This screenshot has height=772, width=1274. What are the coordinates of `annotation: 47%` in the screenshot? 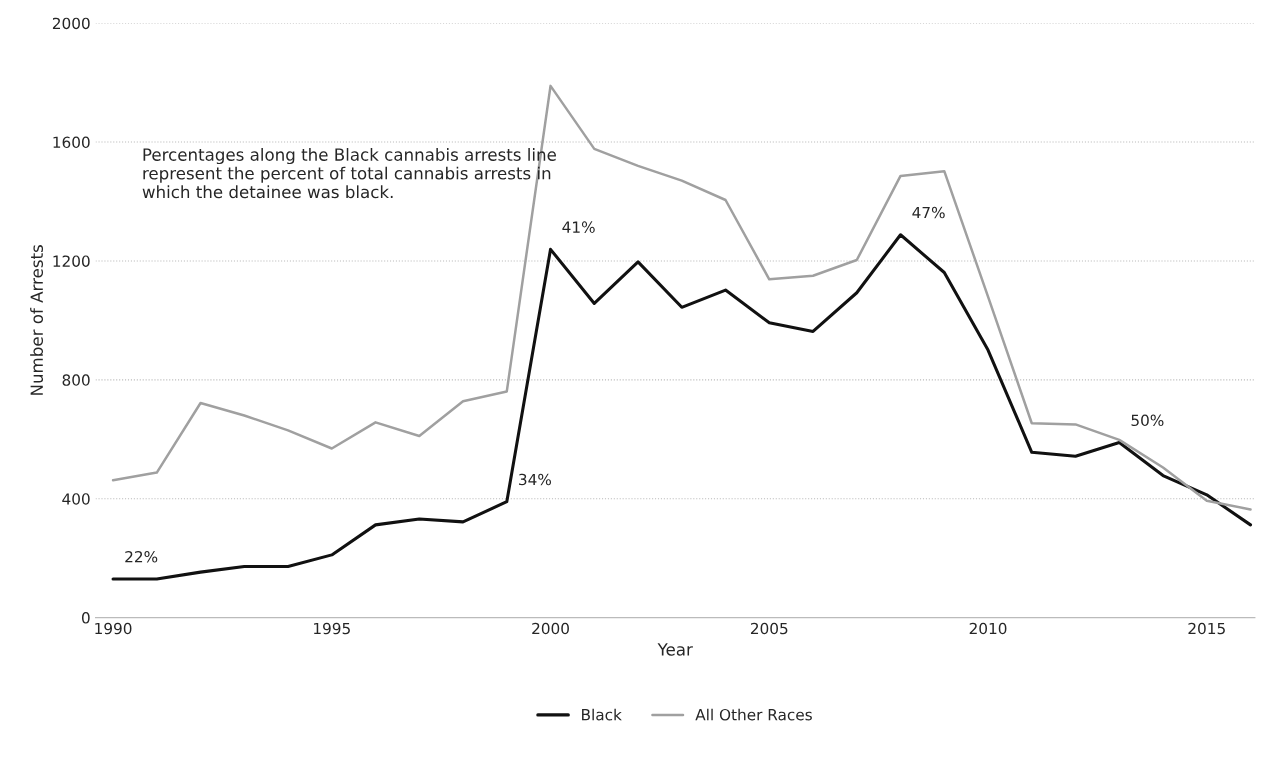 It's located at (928, 212).